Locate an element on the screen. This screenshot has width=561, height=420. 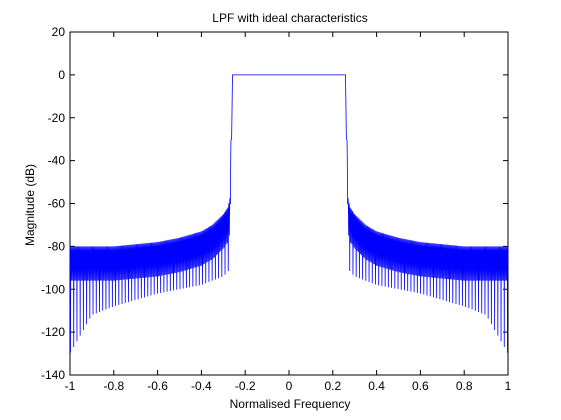
x-axis-label: Normalised Frequency is located at coordinates (290, 404).